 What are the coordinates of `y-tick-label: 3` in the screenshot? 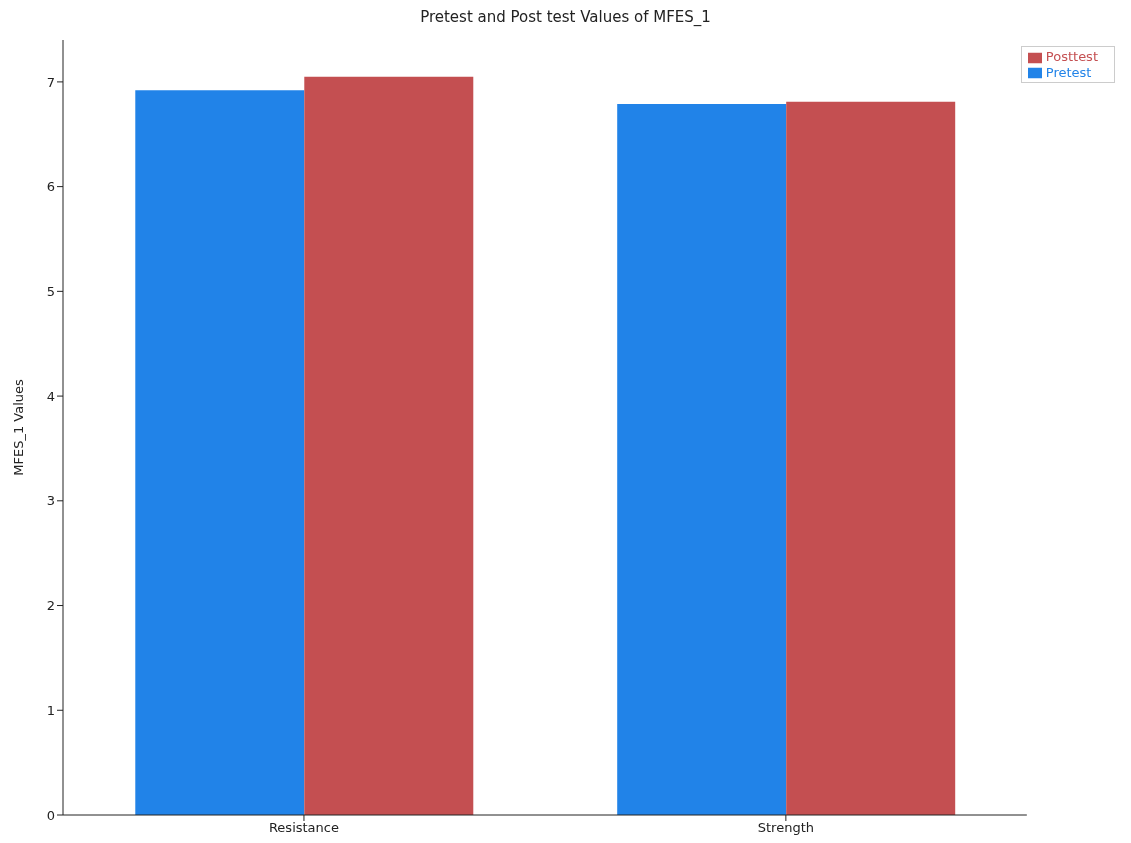 It's located at (50, 501).